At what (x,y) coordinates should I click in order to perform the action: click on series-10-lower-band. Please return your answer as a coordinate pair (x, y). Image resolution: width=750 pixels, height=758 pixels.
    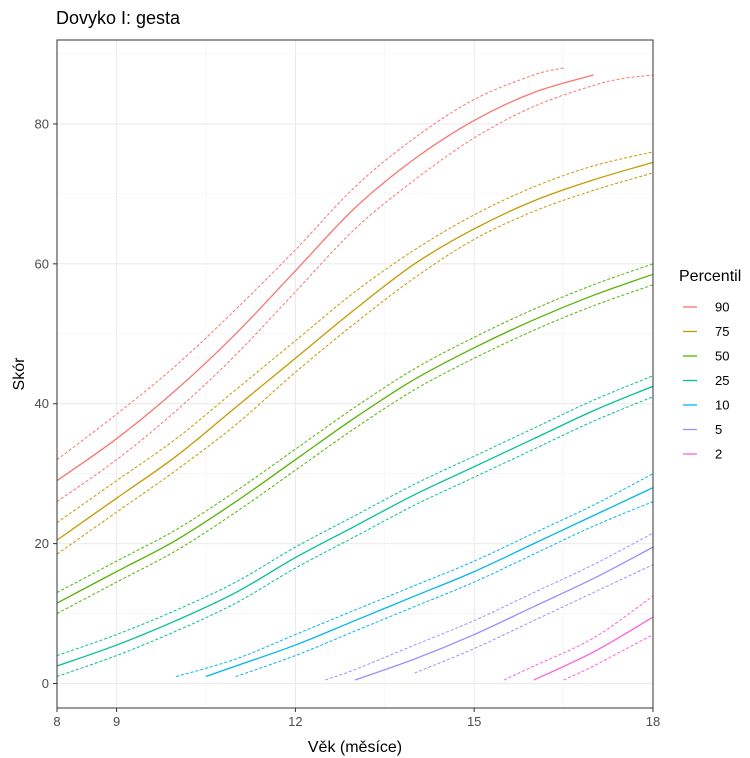
    Looking at the image, I should click on (444, 589).